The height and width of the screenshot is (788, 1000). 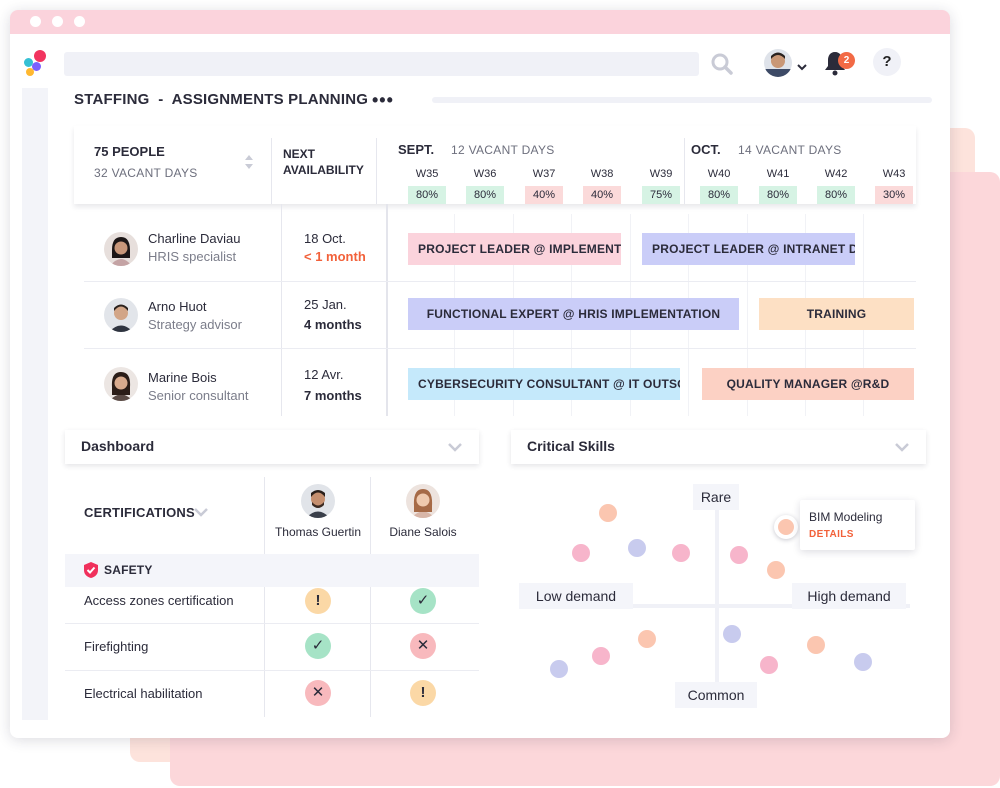 What do you see at coordinates (857, 525) in the screenshot?
I see `skill-tooltip: BIM Modeling DETAILS` at bounding box center [857, 525].